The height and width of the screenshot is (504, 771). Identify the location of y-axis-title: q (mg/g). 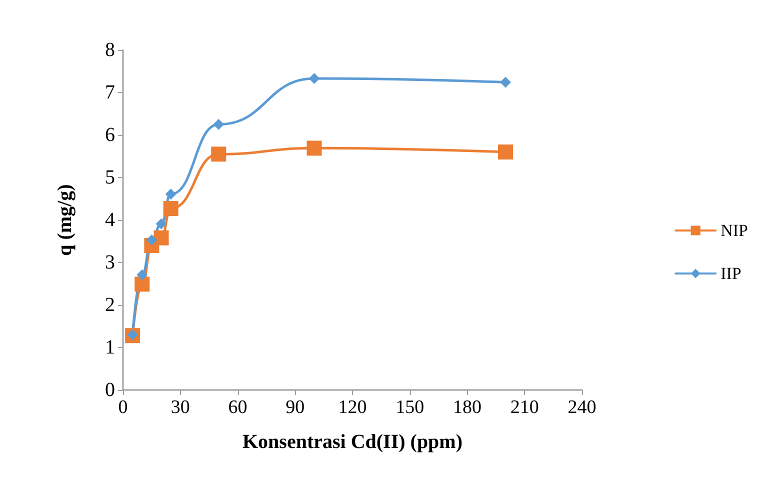
(65, 220).